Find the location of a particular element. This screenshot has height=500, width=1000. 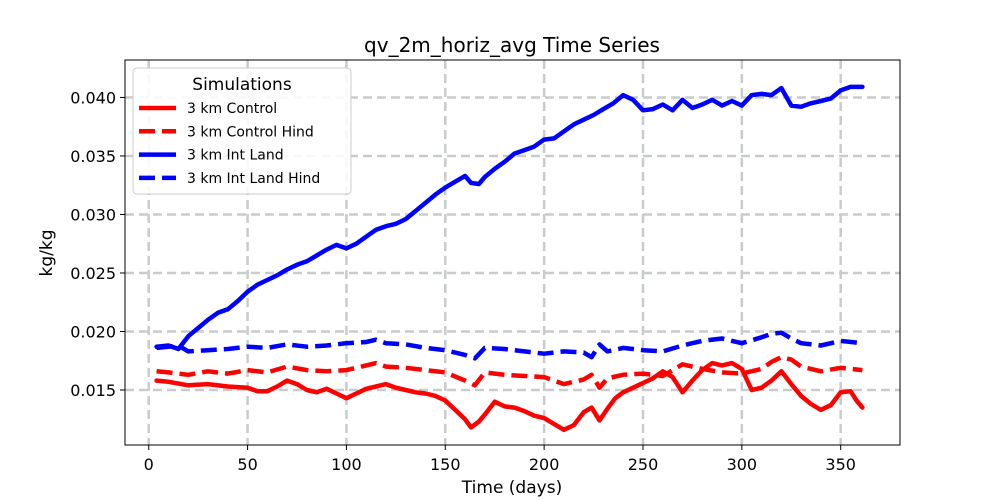

y-tick-label: 0.020 is located at coordinates (93, 331).